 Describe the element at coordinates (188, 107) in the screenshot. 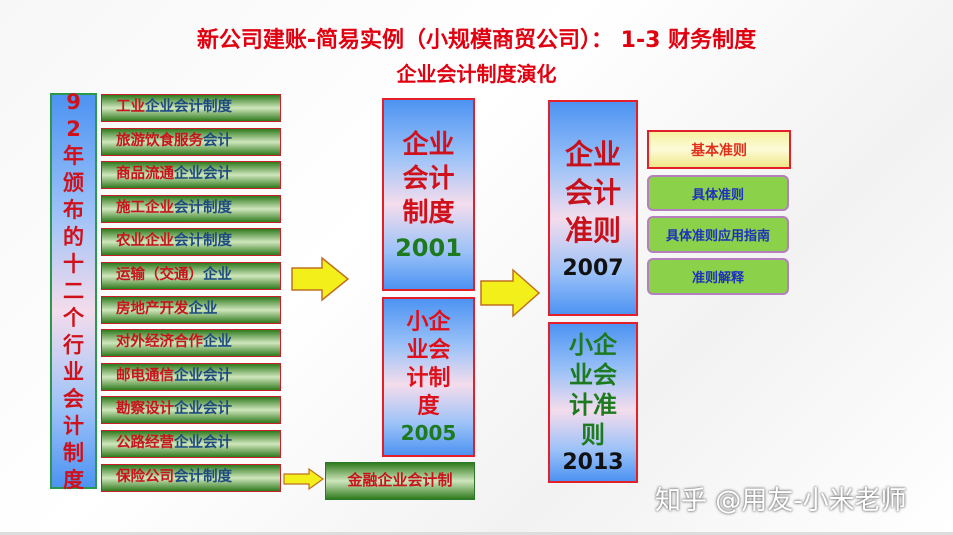

I see `industry-item-blue: 企业会计制度` at that location.